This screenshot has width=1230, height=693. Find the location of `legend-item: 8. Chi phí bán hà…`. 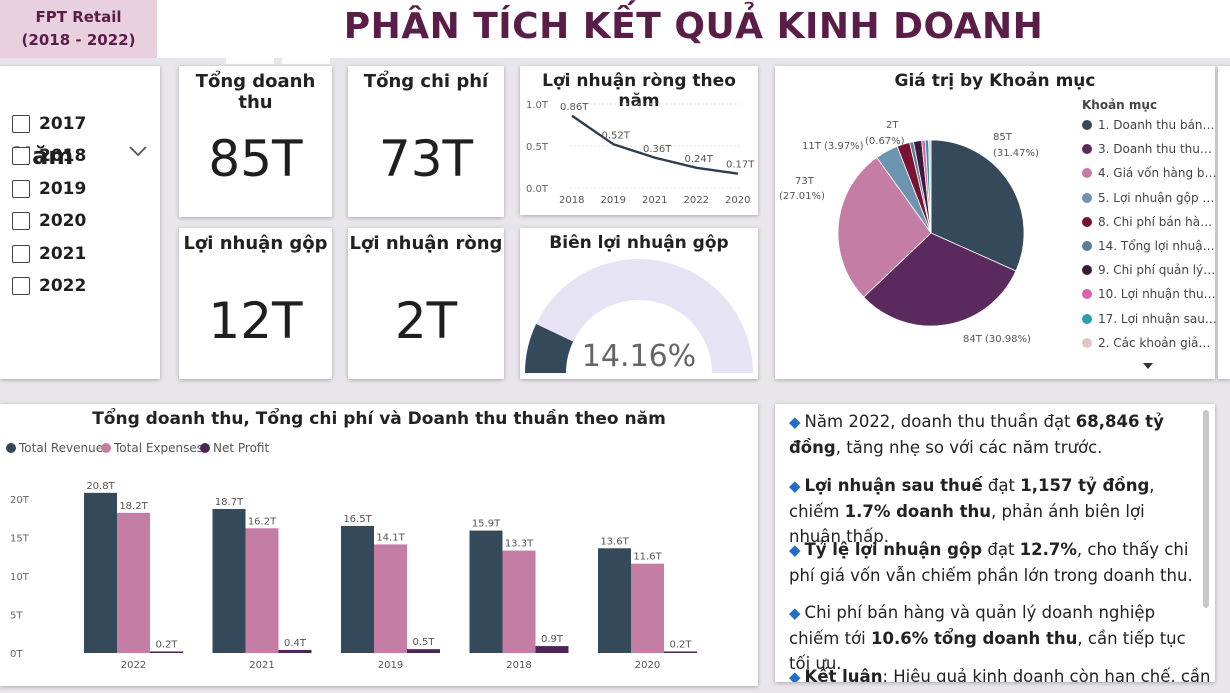

legend-item: 8. Chi phí bán hà… is located at coordinates (1147, 222).